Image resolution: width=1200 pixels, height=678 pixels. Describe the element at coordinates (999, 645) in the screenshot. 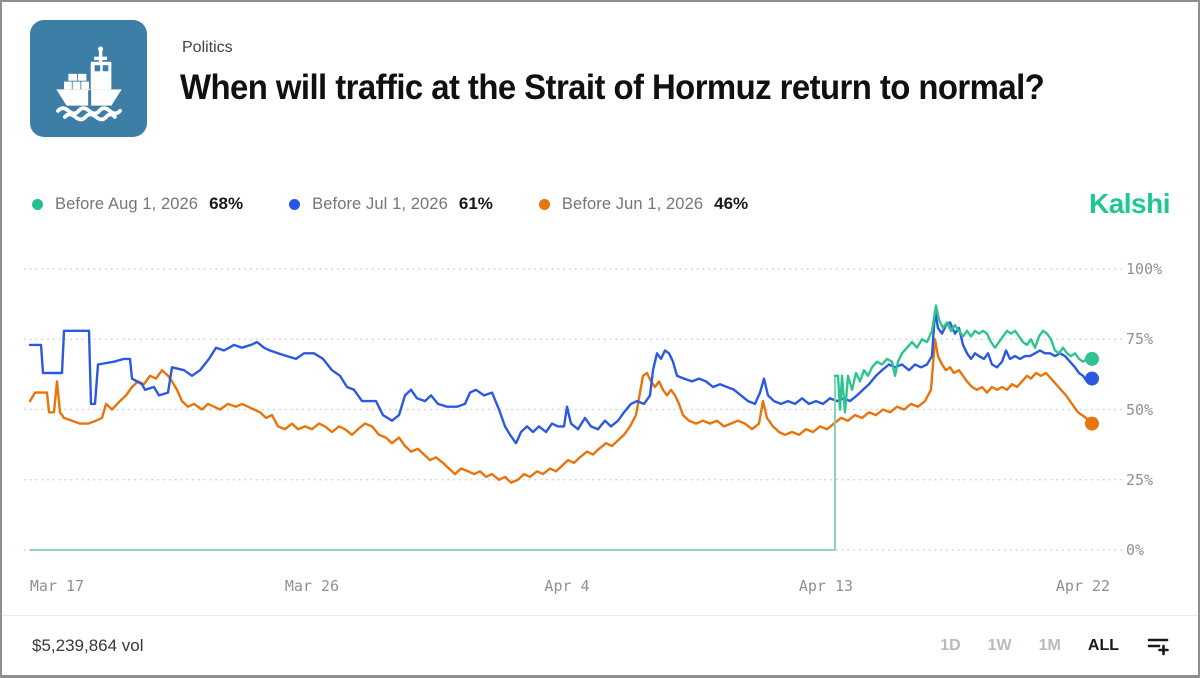

I see `range-button-1w: 1W` at that location.